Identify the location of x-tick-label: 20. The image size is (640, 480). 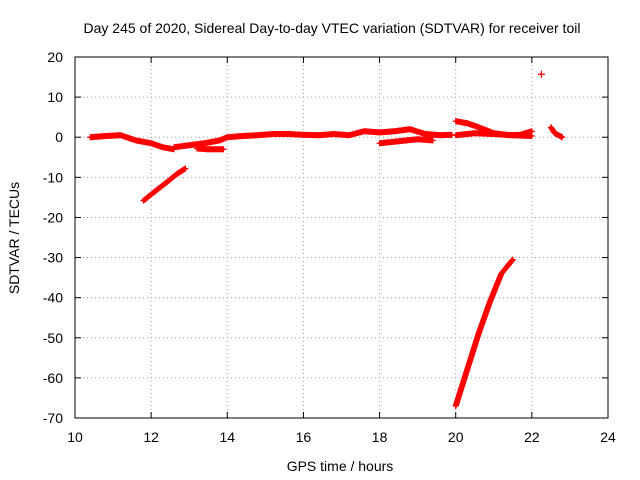
(456, 437).